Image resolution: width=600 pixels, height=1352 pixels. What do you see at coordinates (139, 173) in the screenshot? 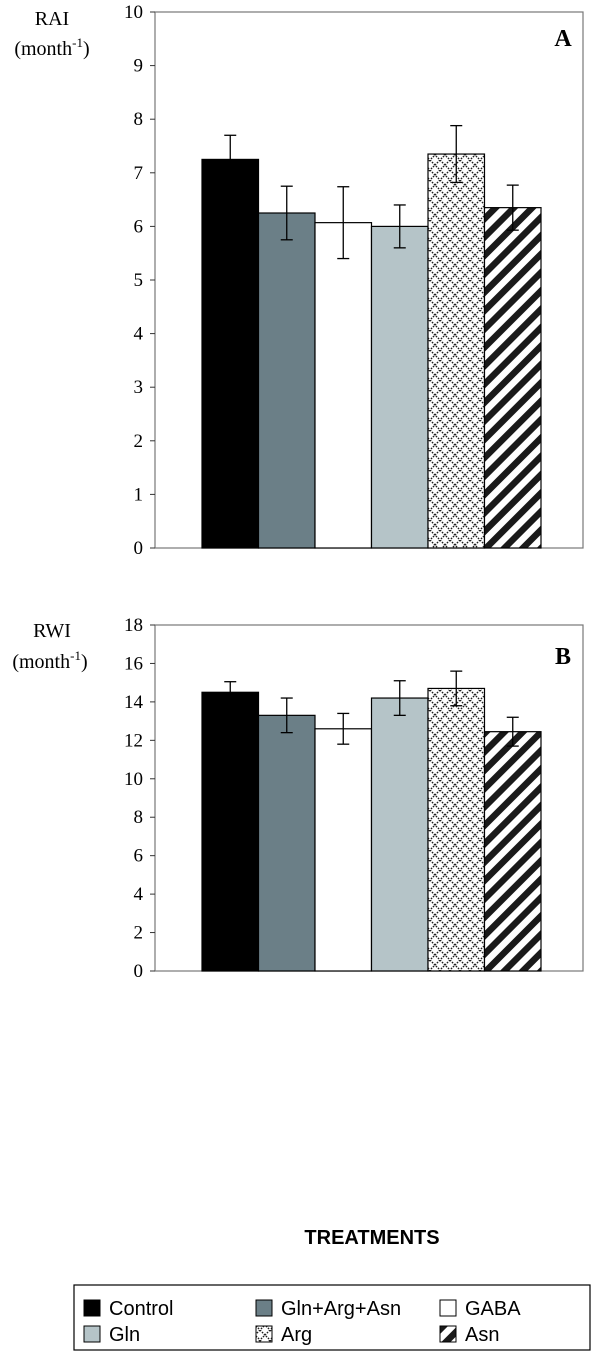
I see `panel-a-ytick-label: 7` at bounding box center [139, 173].